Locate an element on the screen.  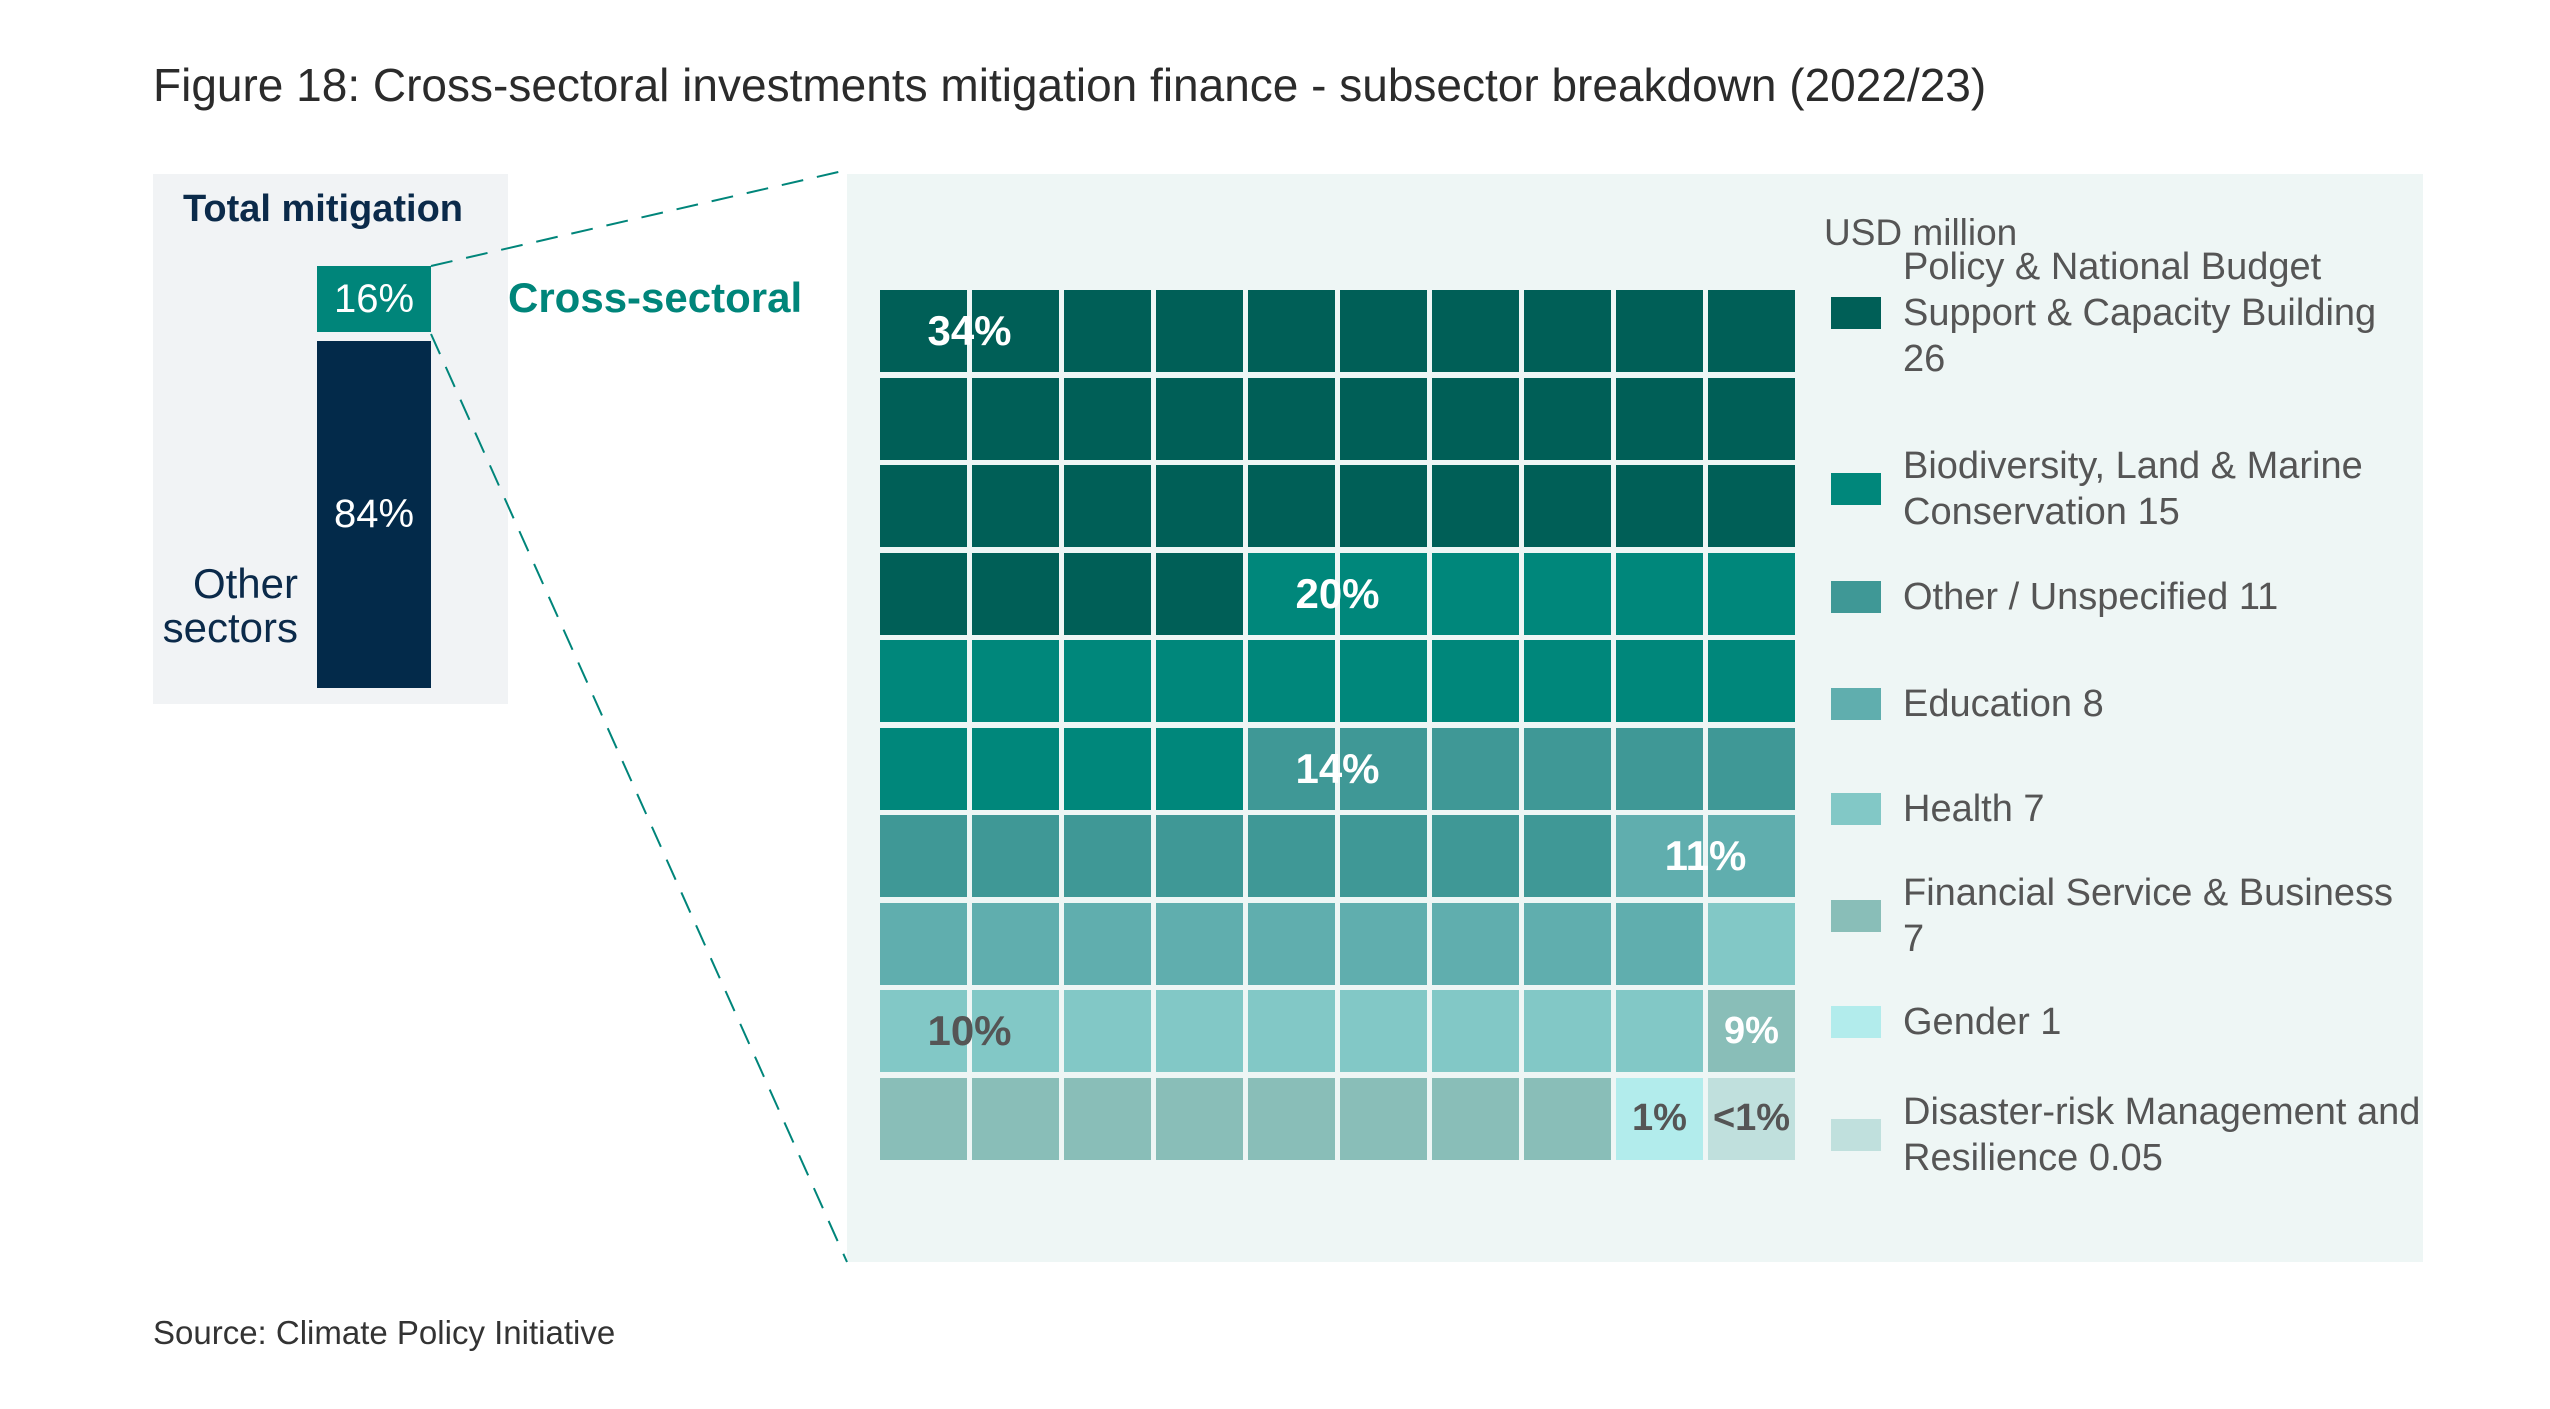
bar-label-other-sectors: 84% is located at coordinates (374, 514).